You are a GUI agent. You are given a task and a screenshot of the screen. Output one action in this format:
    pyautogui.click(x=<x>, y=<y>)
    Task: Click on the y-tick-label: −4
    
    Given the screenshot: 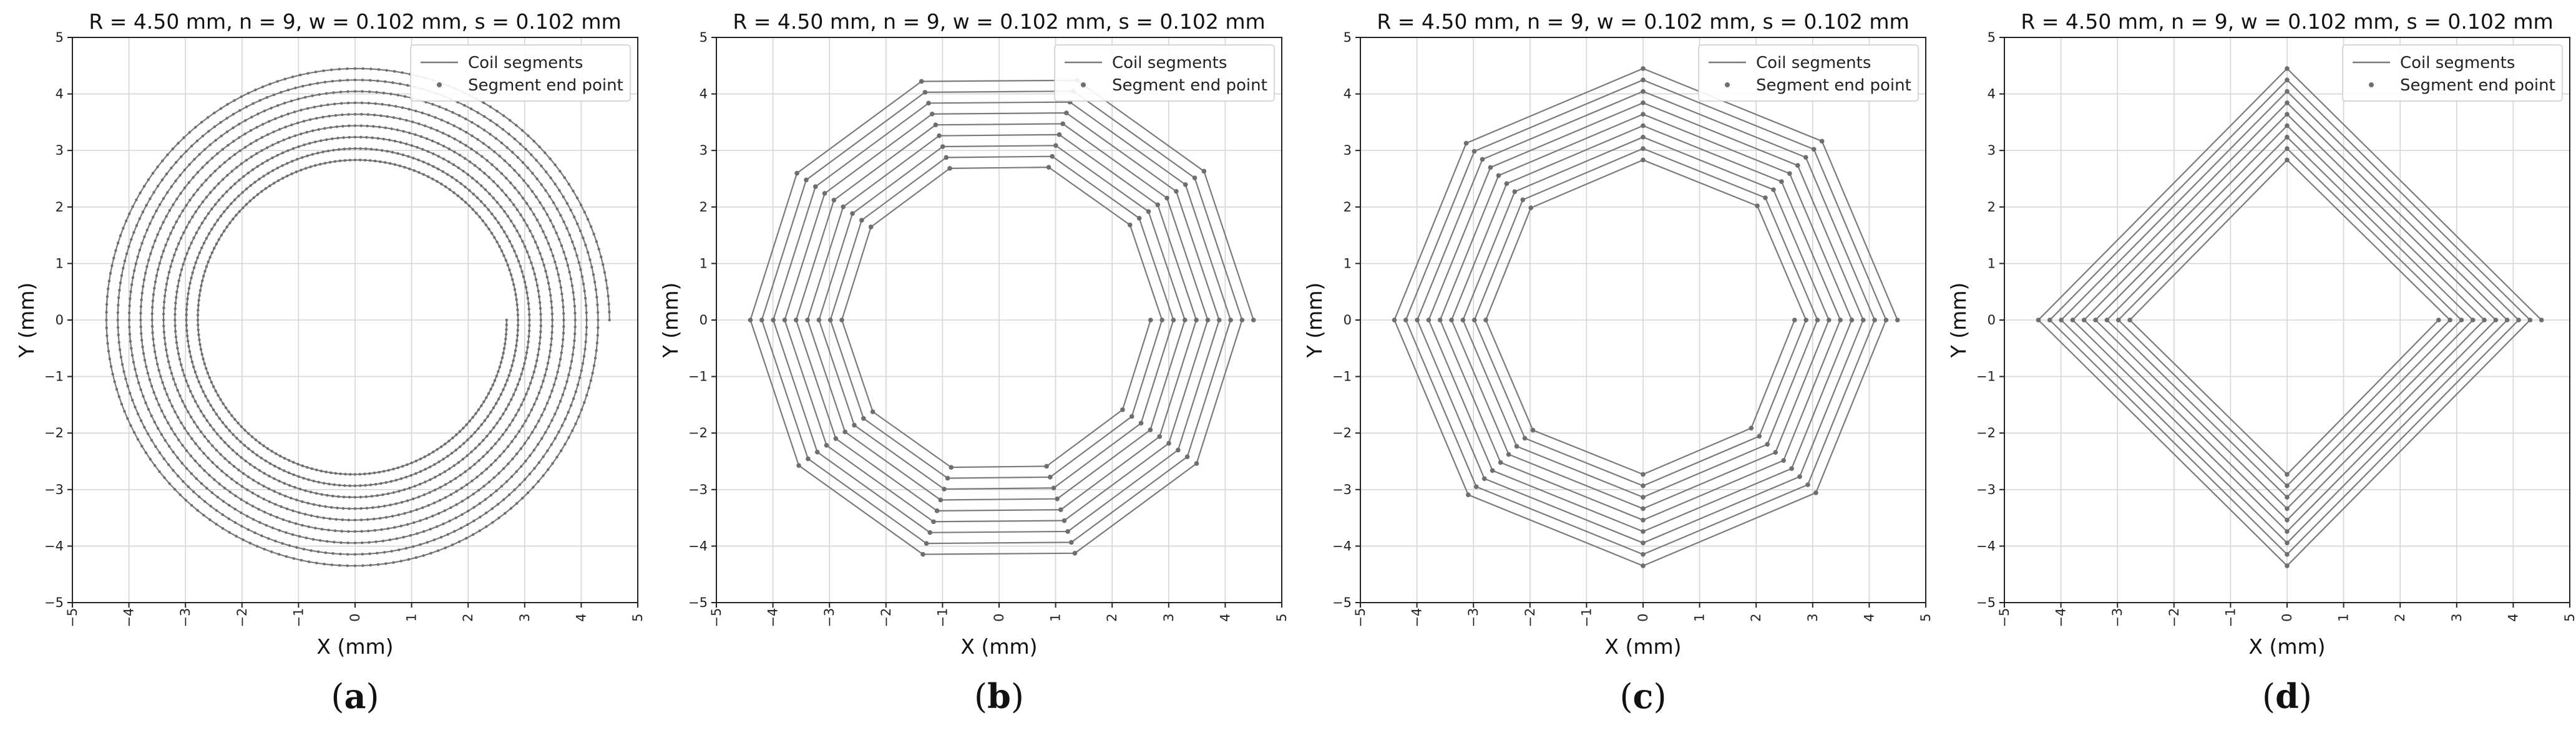 What is the action you would take?
    pyautogui.click(x=54, y=545)
    